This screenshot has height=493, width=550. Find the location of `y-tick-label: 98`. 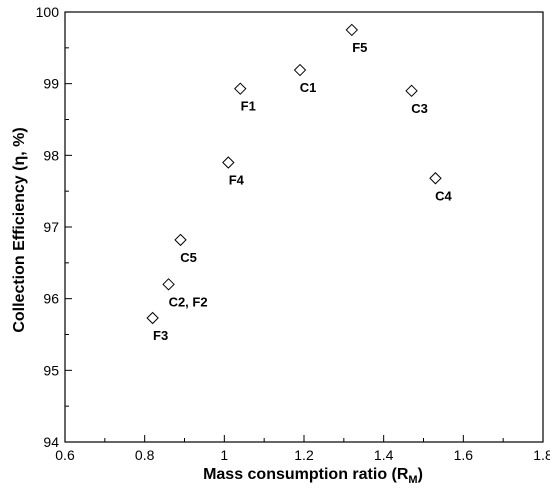

y-tick-label: 98 is located at coordinates (51, 155).